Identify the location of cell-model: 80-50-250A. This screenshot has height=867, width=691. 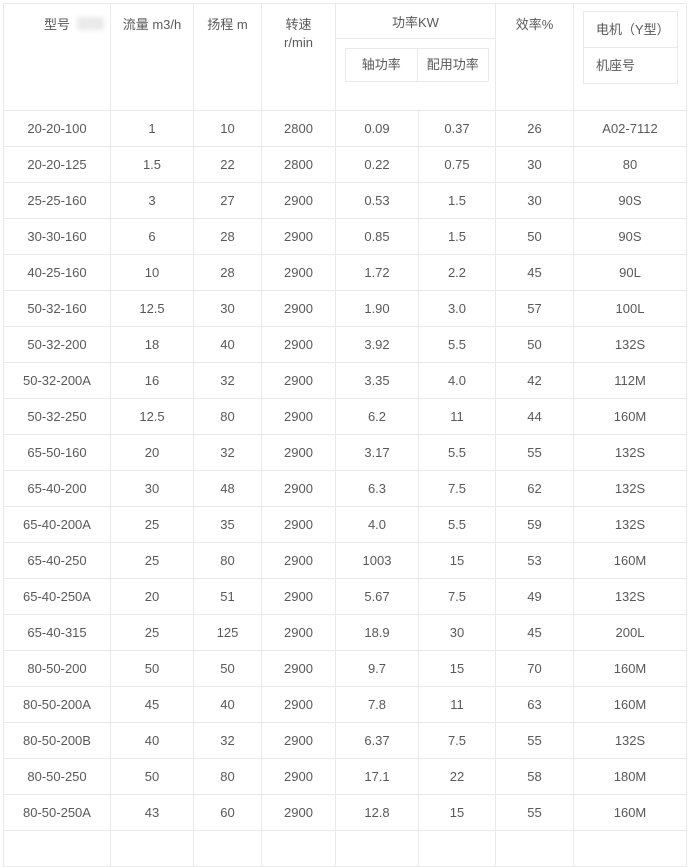
(57, 812).